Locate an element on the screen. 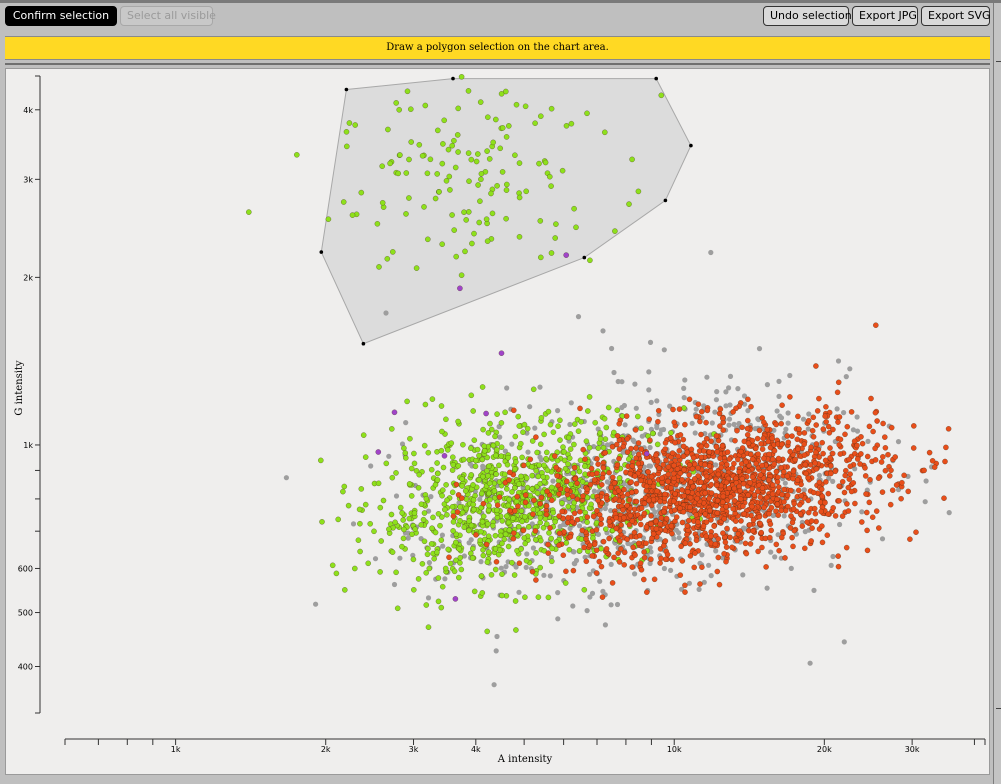  undo-selection-button: Undo selection is located at coordinates (807, 16).